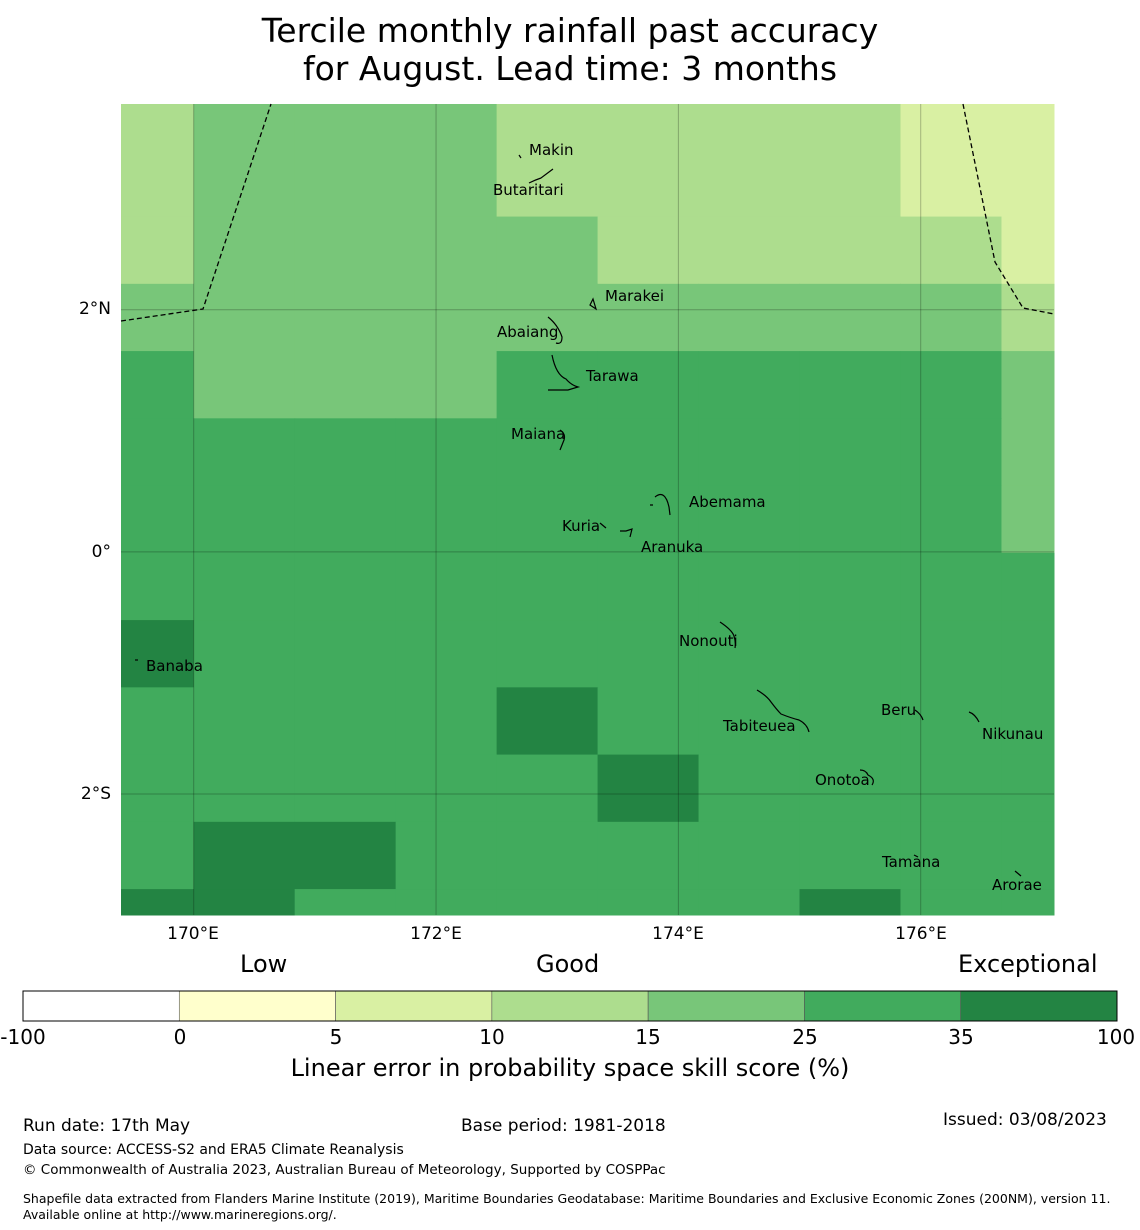 This screenshot has height=1230, width=1140. I want to click on island-label-aranuka: Aranuka, so click(672, 547).